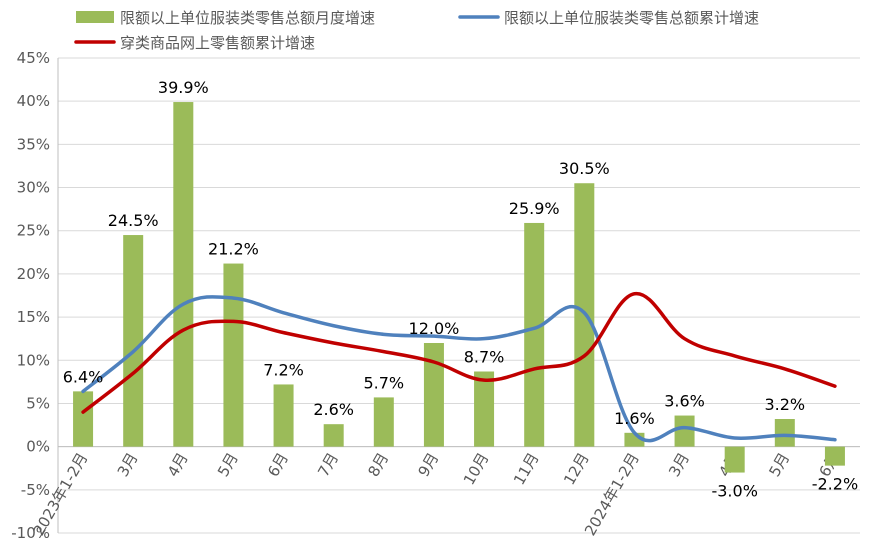 The height and width of the screenshot is (548, 873). I want to click on y-tick-label: 30%, so click(33, 188).